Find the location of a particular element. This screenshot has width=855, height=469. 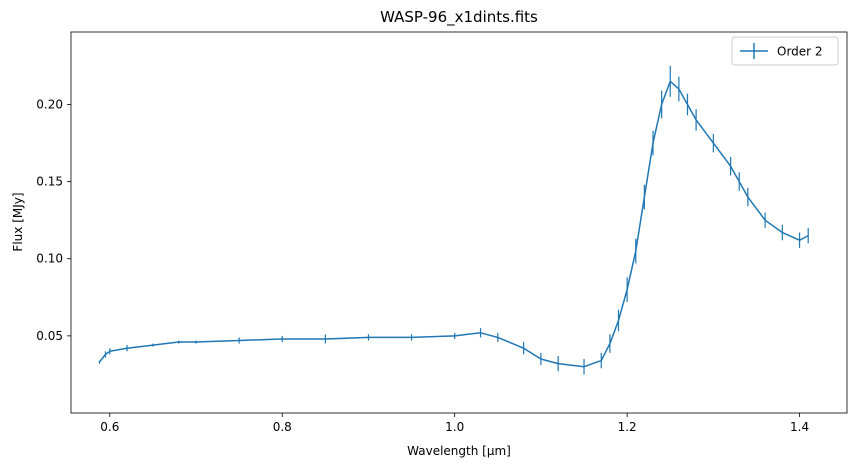

y-tick-label: 0.15 is located at coordinates (49, 182).